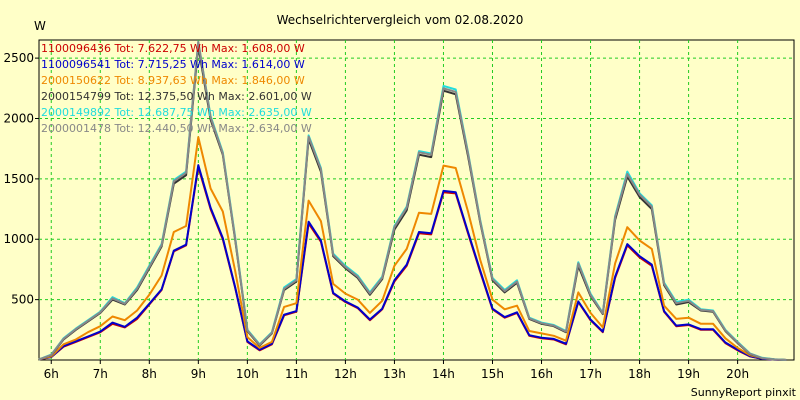  I want to click on x-tick-label: 18h, so click(639, 374).